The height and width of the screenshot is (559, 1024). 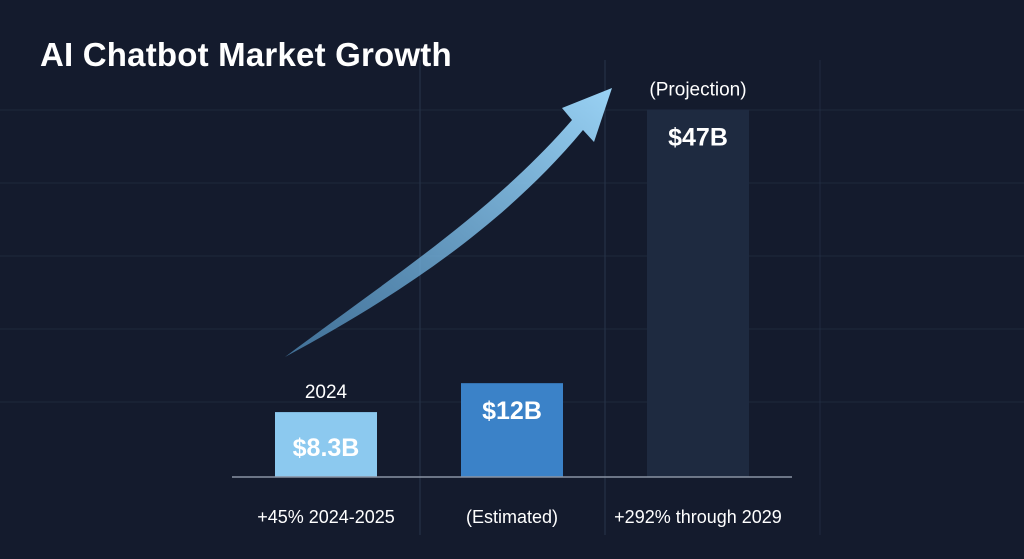 I want to click on bar-top-label: 2024, so click(x=326, y=392).